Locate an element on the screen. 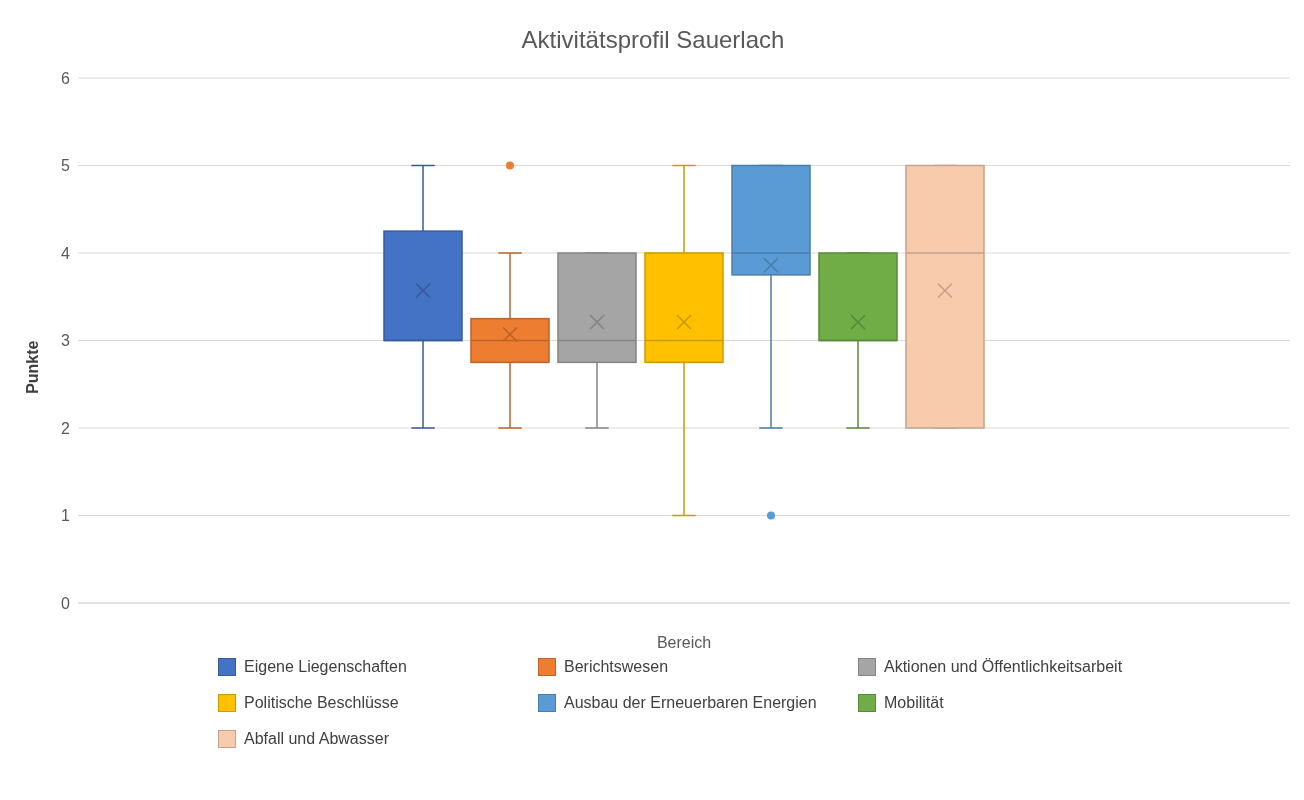  legend-label: Berichtswesen is located at coordinates (616, 667).